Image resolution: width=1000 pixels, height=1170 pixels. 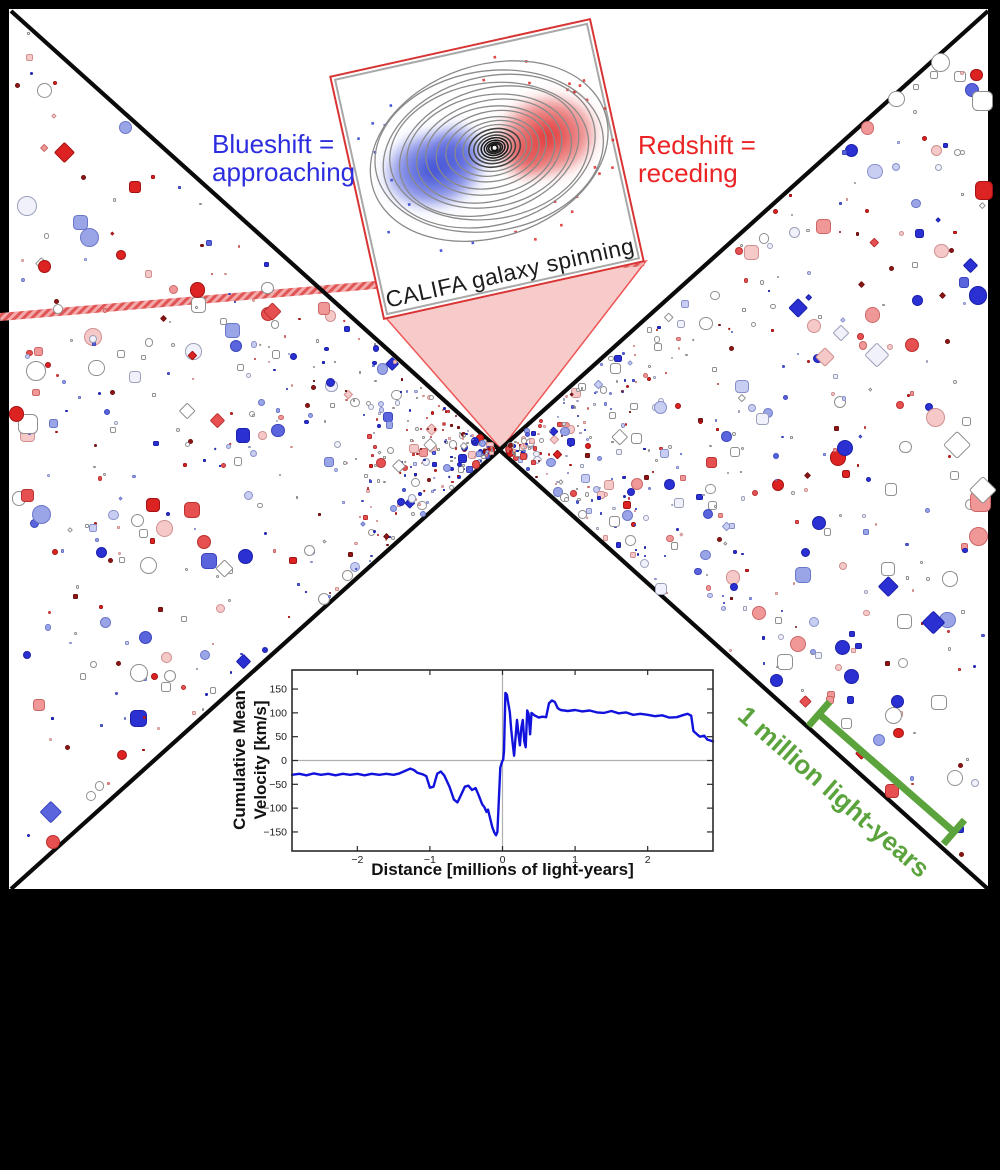 I want to click on galaxy-speckles, so click(x=485, y=154).